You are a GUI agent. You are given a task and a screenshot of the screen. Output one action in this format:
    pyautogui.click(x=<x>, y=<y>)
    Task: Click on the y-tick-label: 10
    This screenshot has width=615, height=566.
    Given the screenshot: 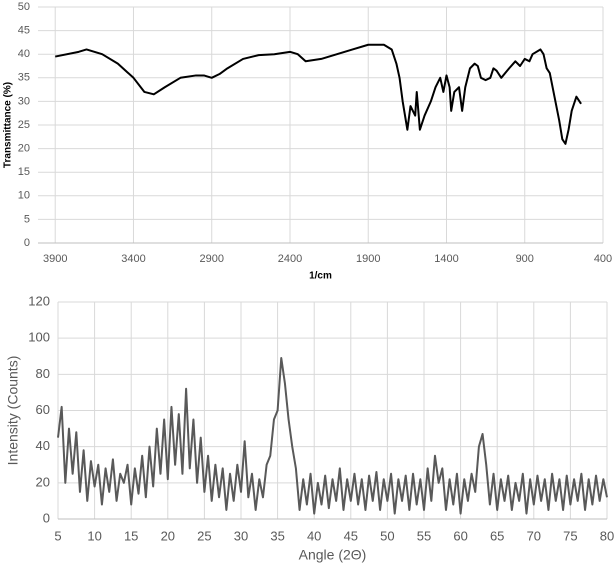 What is the action you would take?
    pyautogui.click(x=24, y=196)
    